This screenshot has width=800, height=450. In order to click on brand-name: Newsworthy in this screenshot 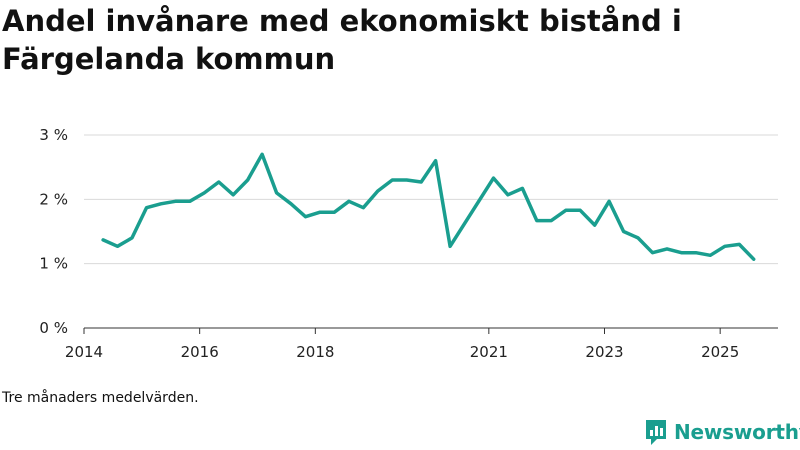, I will do `click(737, 432)`.